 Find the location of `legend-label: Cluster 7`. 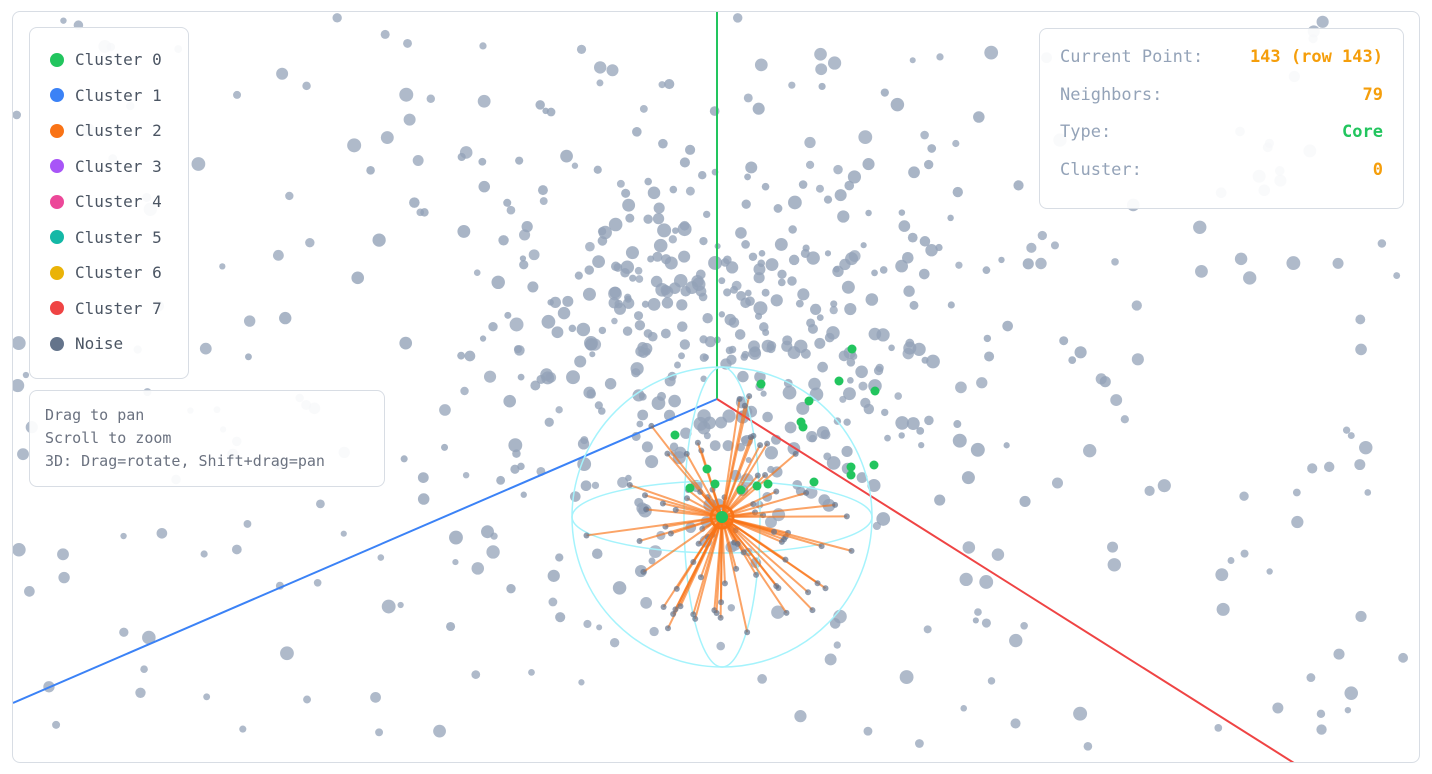

legend-label: Cluster 7 is located at coordinates (118, 308).